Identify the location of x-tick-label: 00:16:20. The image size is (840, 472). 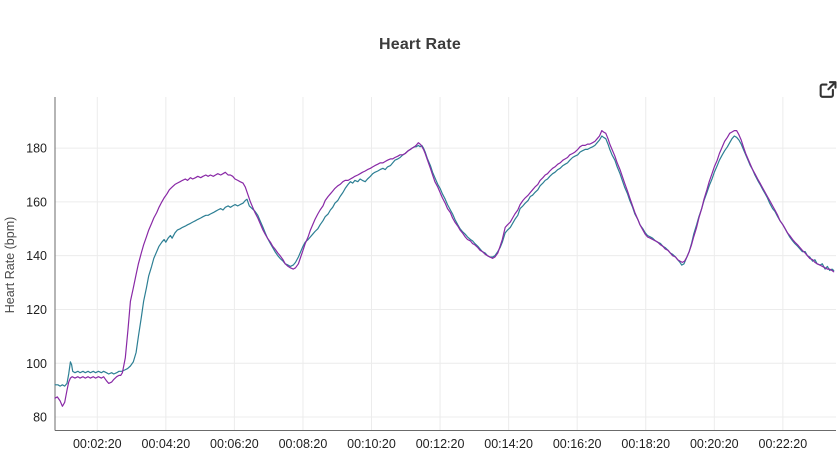
(577, 444).